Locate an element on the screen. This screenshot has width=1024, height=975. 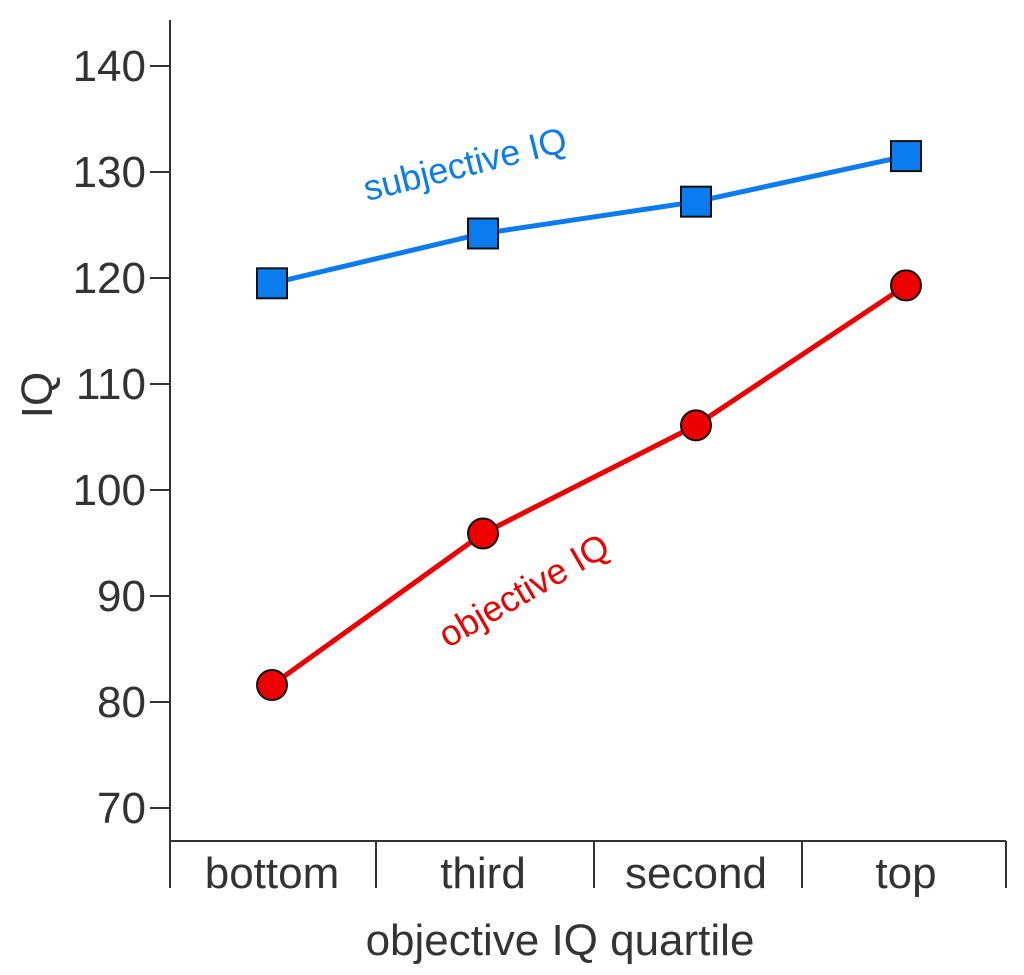
x-category-label: third is located at coordinates (483, 873).